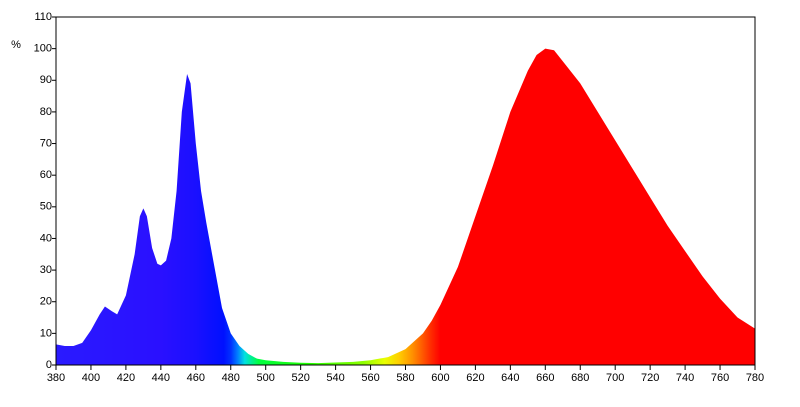  I want to click on x-tick-label: 440, so click(161, 378).